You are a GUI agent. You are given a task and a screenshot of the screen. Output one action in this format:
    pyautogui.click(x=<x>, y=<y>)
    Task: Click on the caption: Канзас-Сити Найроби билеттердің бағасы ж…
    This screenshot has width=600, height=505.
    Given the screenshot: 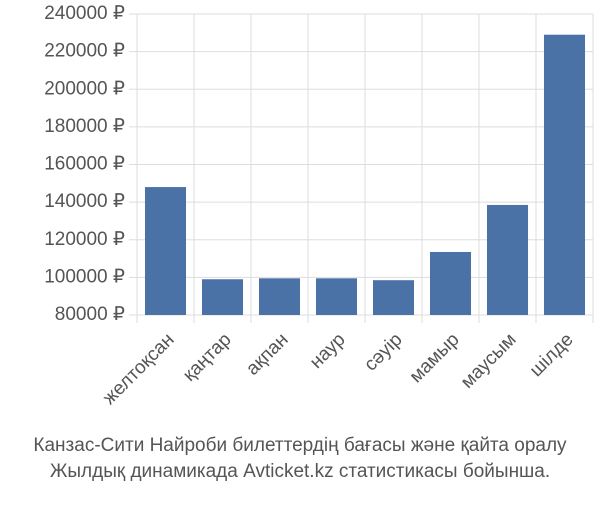 What is the action you would take?
    pyautogui.click(x=300, y=445)
    